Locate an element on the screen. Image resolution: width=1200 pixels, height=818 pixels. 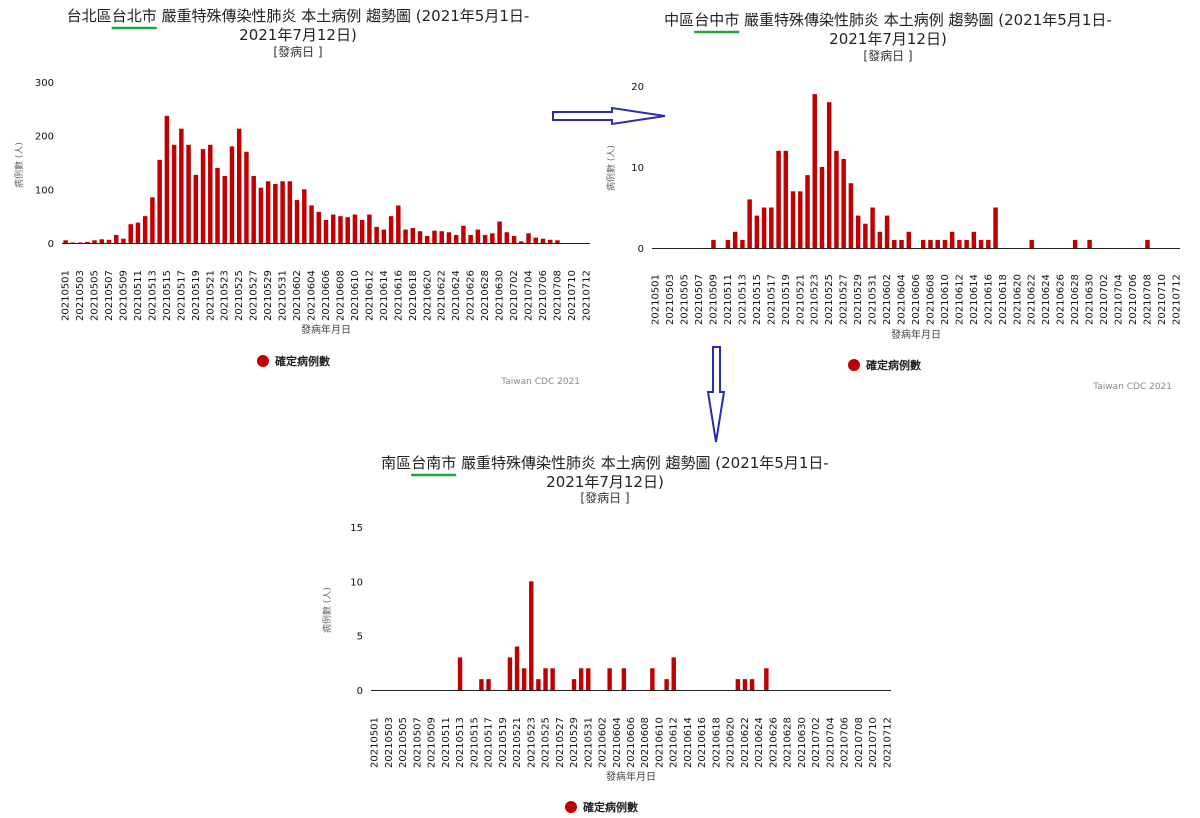
y-axis-label: 病例數 (人) is located at coordinates (327, 610).